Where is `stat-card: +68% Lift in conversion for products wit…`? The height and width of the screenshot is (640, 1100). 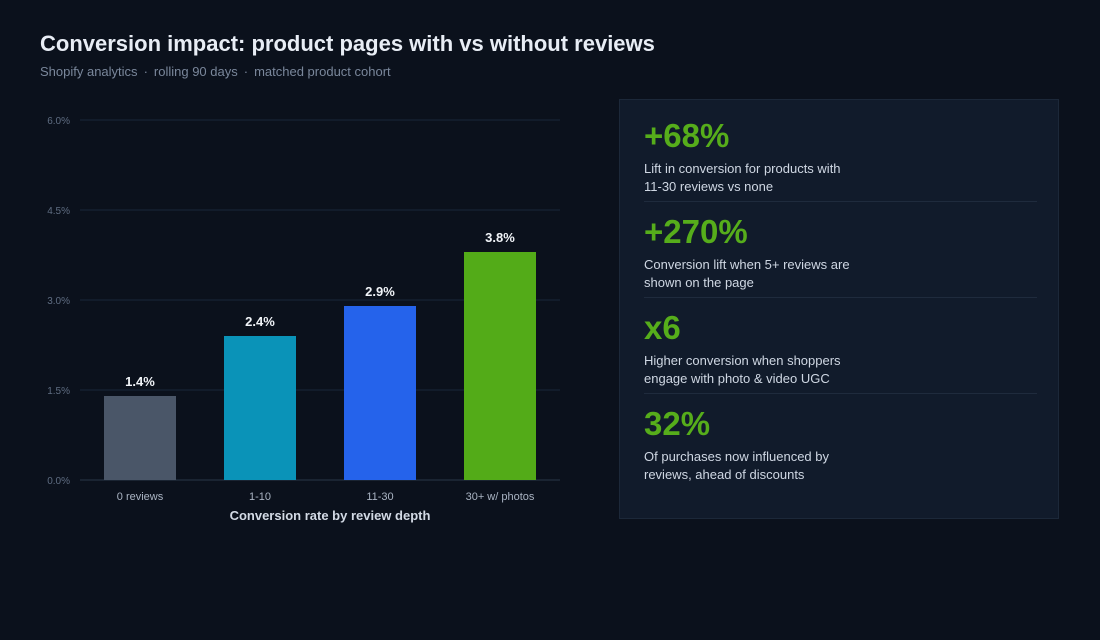
stat-card: +68% Lift in conversion for products wit… is located at coordinates (840, 157).